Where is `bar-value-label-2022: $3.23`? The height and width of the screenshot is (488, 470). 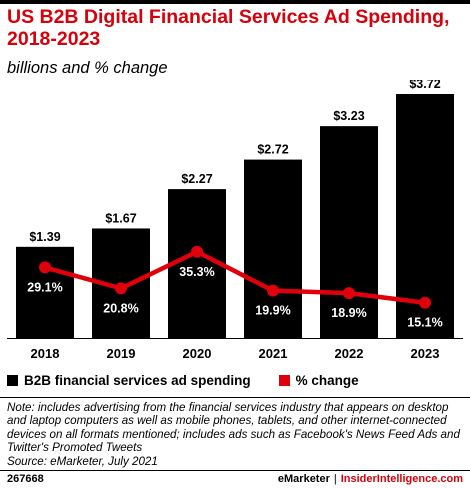 bar-value-label-2022: $3.23 is located at coordinates (348, 116).